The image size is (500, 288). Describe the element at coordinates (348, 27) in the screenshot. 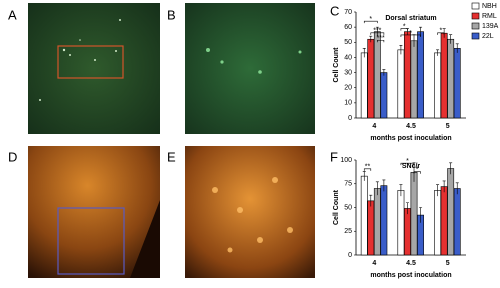

I see `y-tick-label: 60` at that location.